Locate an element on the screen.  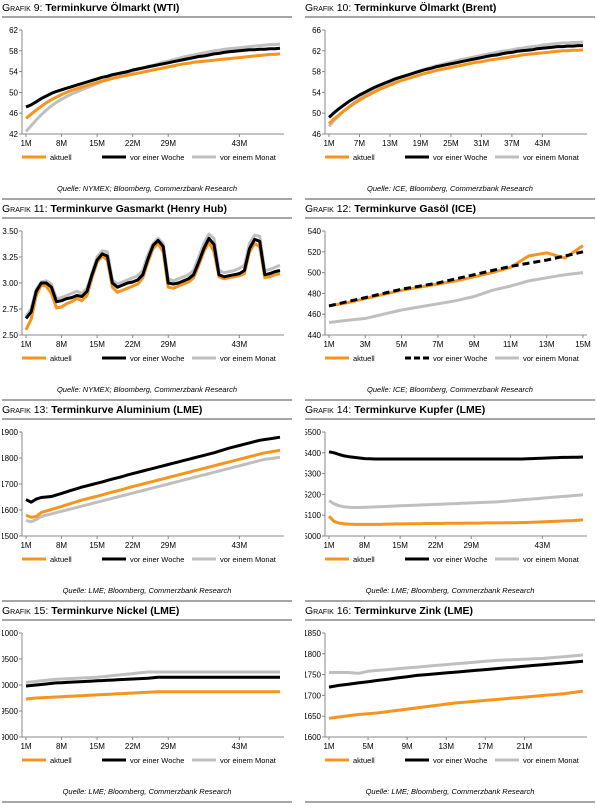
y-tick-label: 5400 is located at coordinates (313, 453).